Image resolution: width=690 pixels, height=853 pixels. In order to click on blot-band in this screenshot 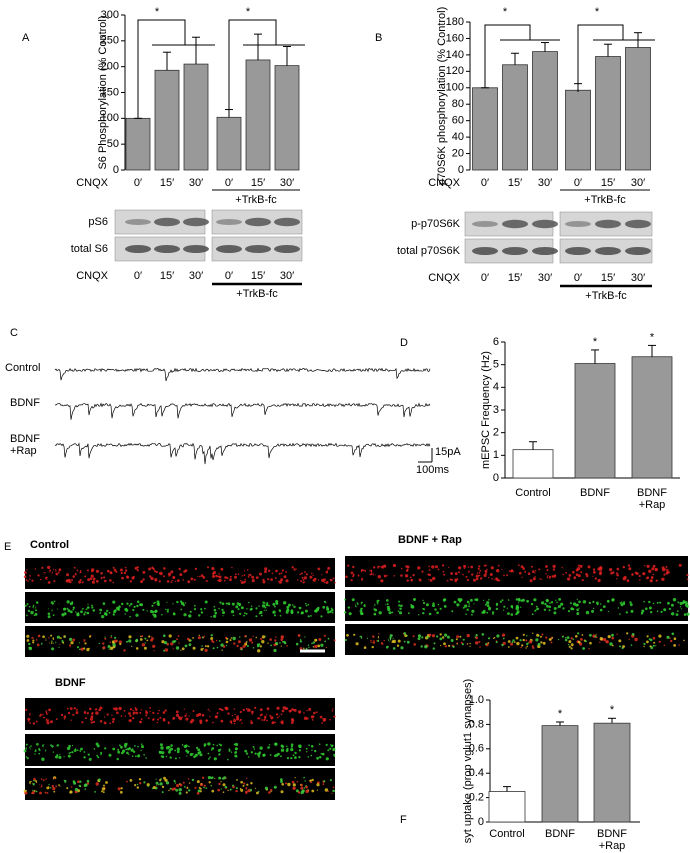, I will do `click(258, 222)`.